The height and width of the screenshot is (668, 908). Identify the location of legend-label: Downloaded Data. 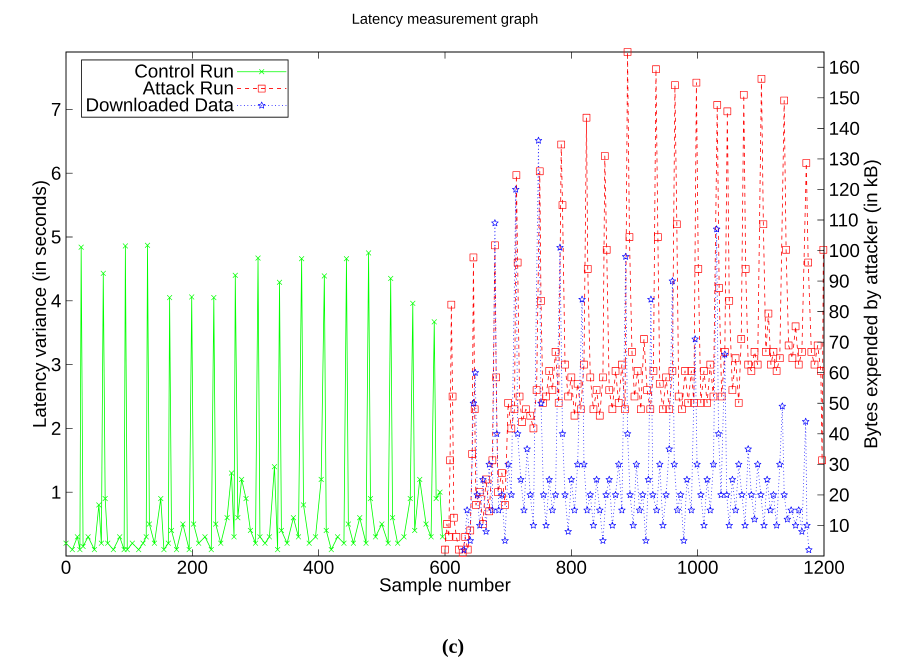
(160, 105).